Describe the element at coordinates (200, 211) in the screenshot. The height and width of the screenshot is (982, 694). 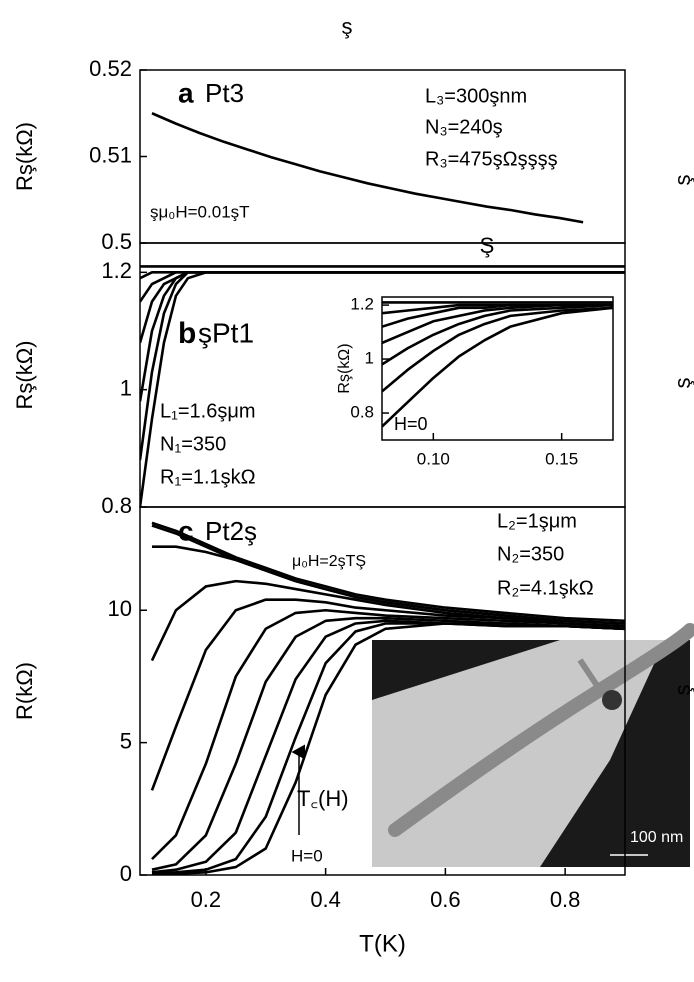
I see `annotation: şμ₀H=0.01şT` at that location.